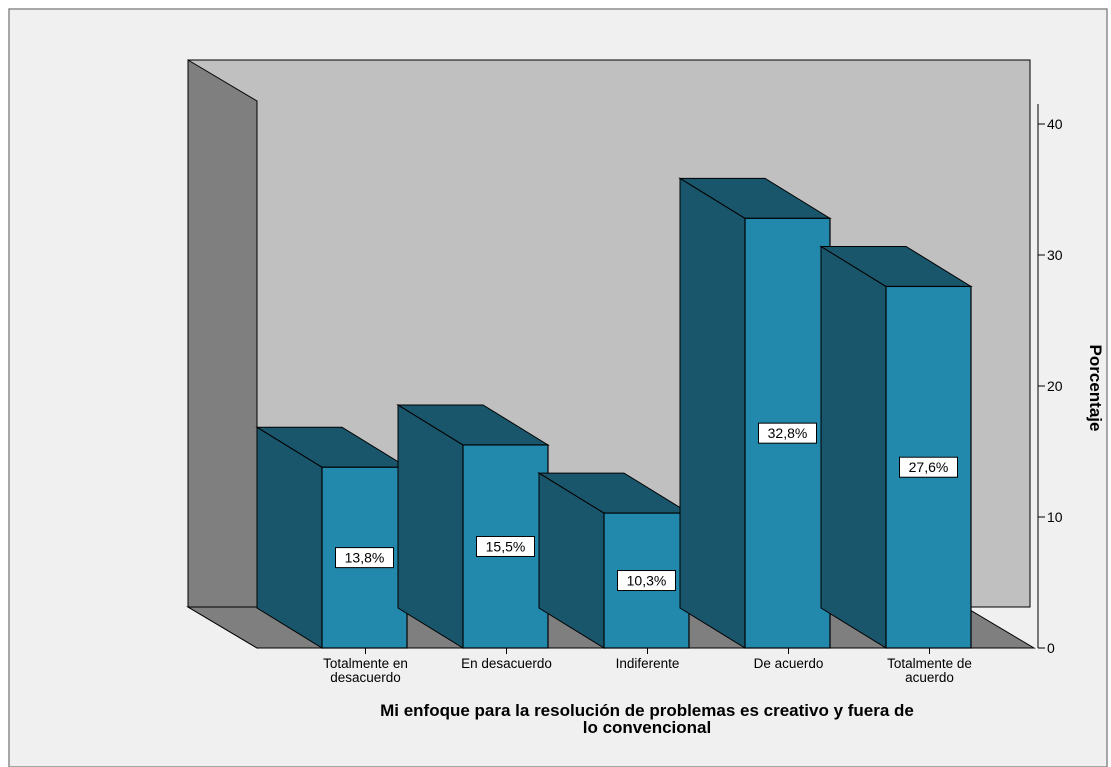  Describe the element at coordinates (222, 354) in the screenshot. I see `left-wall` at that location.